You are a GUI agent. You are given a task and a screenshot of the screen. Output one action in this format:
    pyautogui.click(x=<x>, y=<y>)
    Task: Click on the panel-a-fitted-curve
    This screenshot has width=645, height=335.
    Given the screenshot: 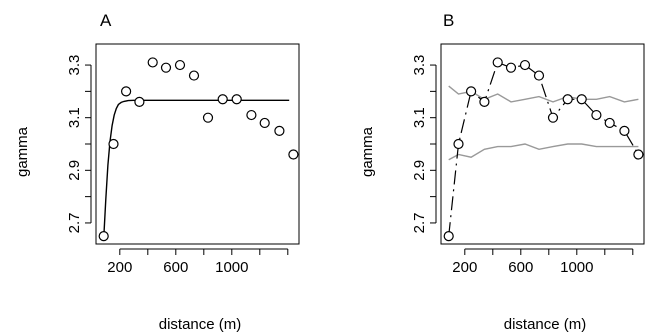 What is the action you would take?
    pyautogui.click(x=196, y=169)
    